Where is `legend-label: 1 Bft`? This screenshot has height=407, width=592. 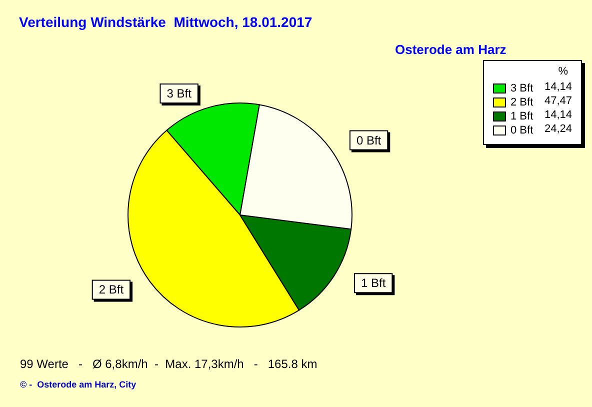
legend-label: 1 Bft is located at coordinates (522, 116).